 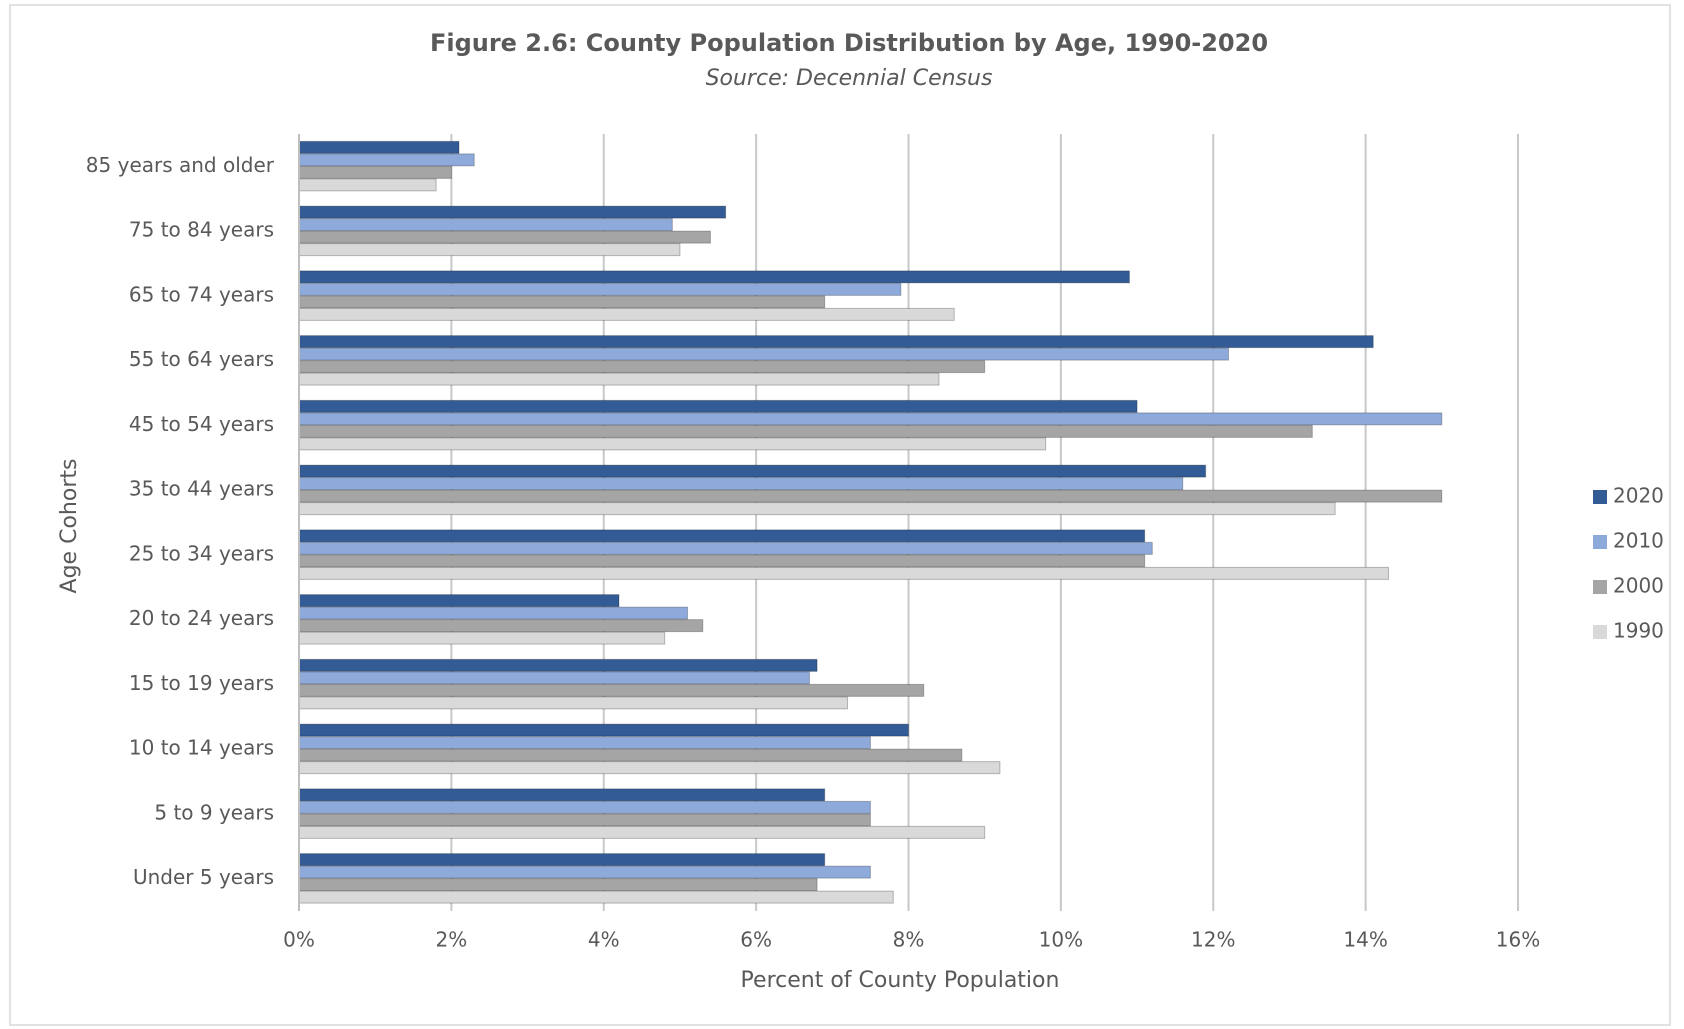 I want to click on x-axis-label: Percent of County Population, so click(x=900, y=980).